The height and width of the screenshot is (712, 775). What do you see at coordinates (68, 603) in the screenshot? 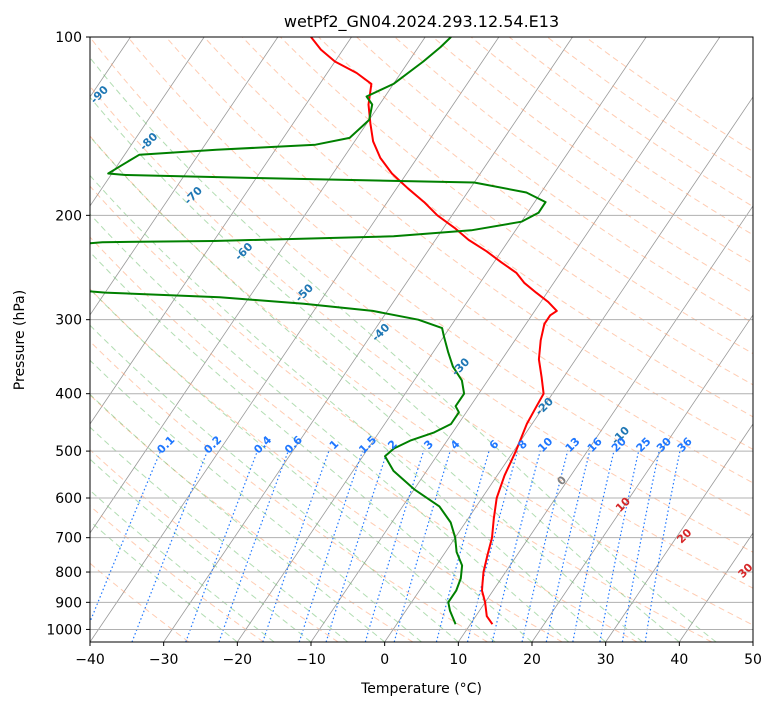
I see `y-tick-label: 900` at bounding box center [68, 603].